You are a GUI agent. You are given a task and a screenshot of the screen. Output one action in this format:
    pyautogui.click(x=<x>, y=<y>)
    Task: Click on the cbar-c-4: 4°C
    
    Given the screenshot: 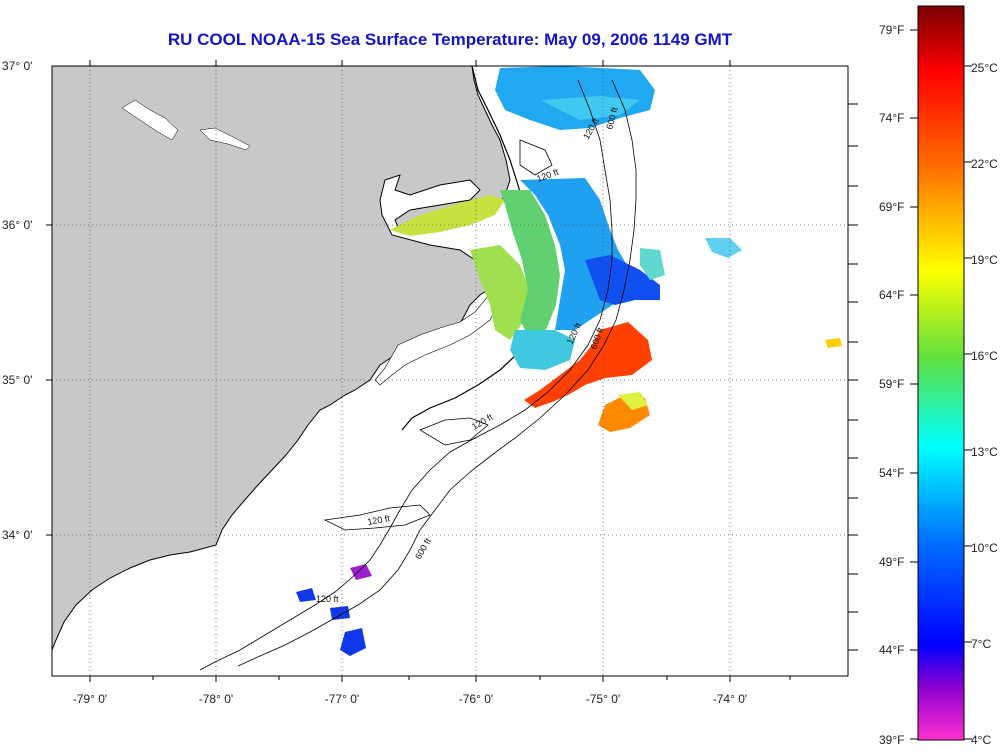 What is the action you would take?
    pyautogui.click(x=981, y=740)
    